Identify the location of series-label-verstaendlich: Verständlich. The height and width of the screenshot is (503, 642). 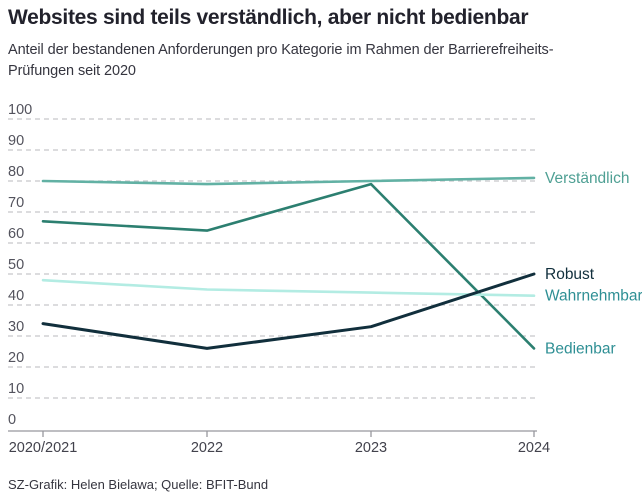
(587, 178).